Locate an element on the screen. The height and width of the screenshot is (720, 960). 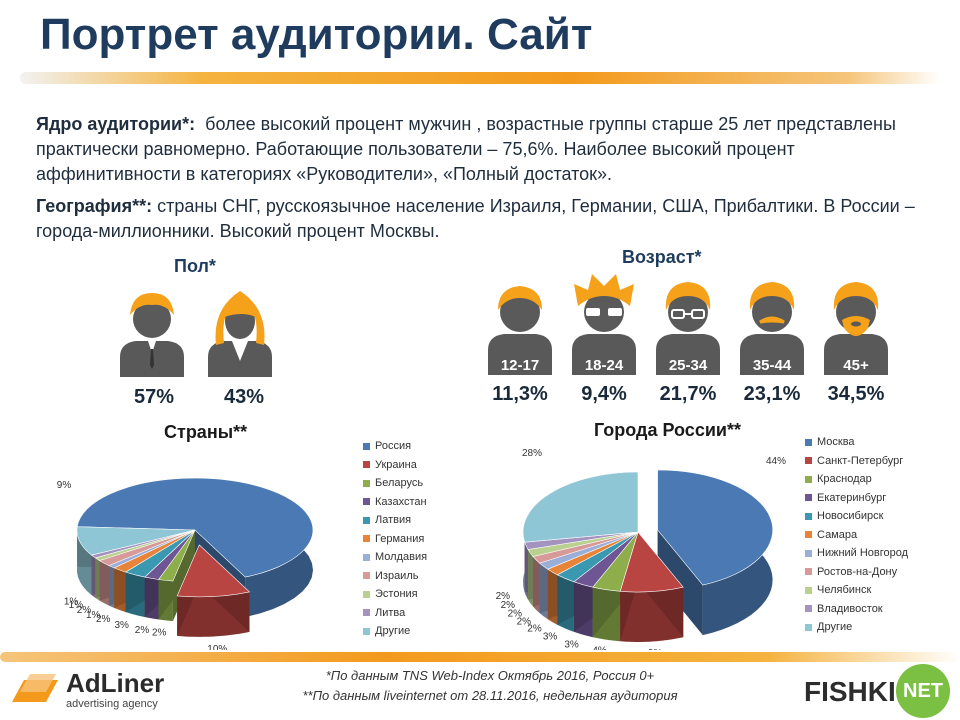
legend-label: Владивосток is located at coordinates (850, 608).